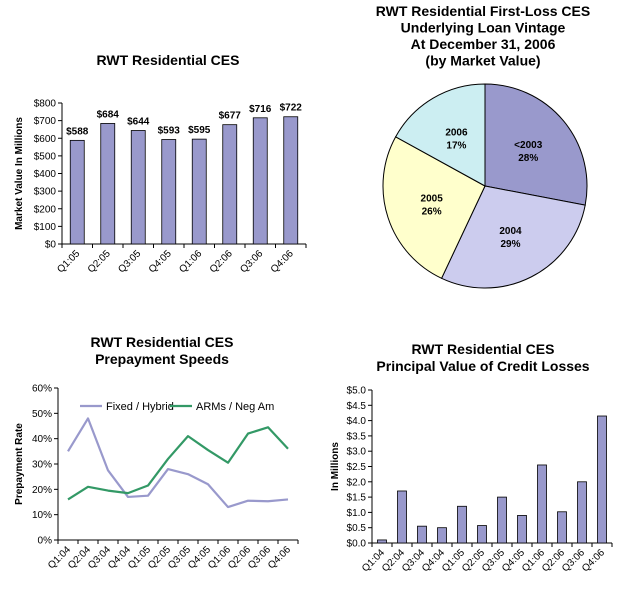 This screenshot has width=630, height=589. I want to click on pie-slice-percent: 28%, so click(528, 158).